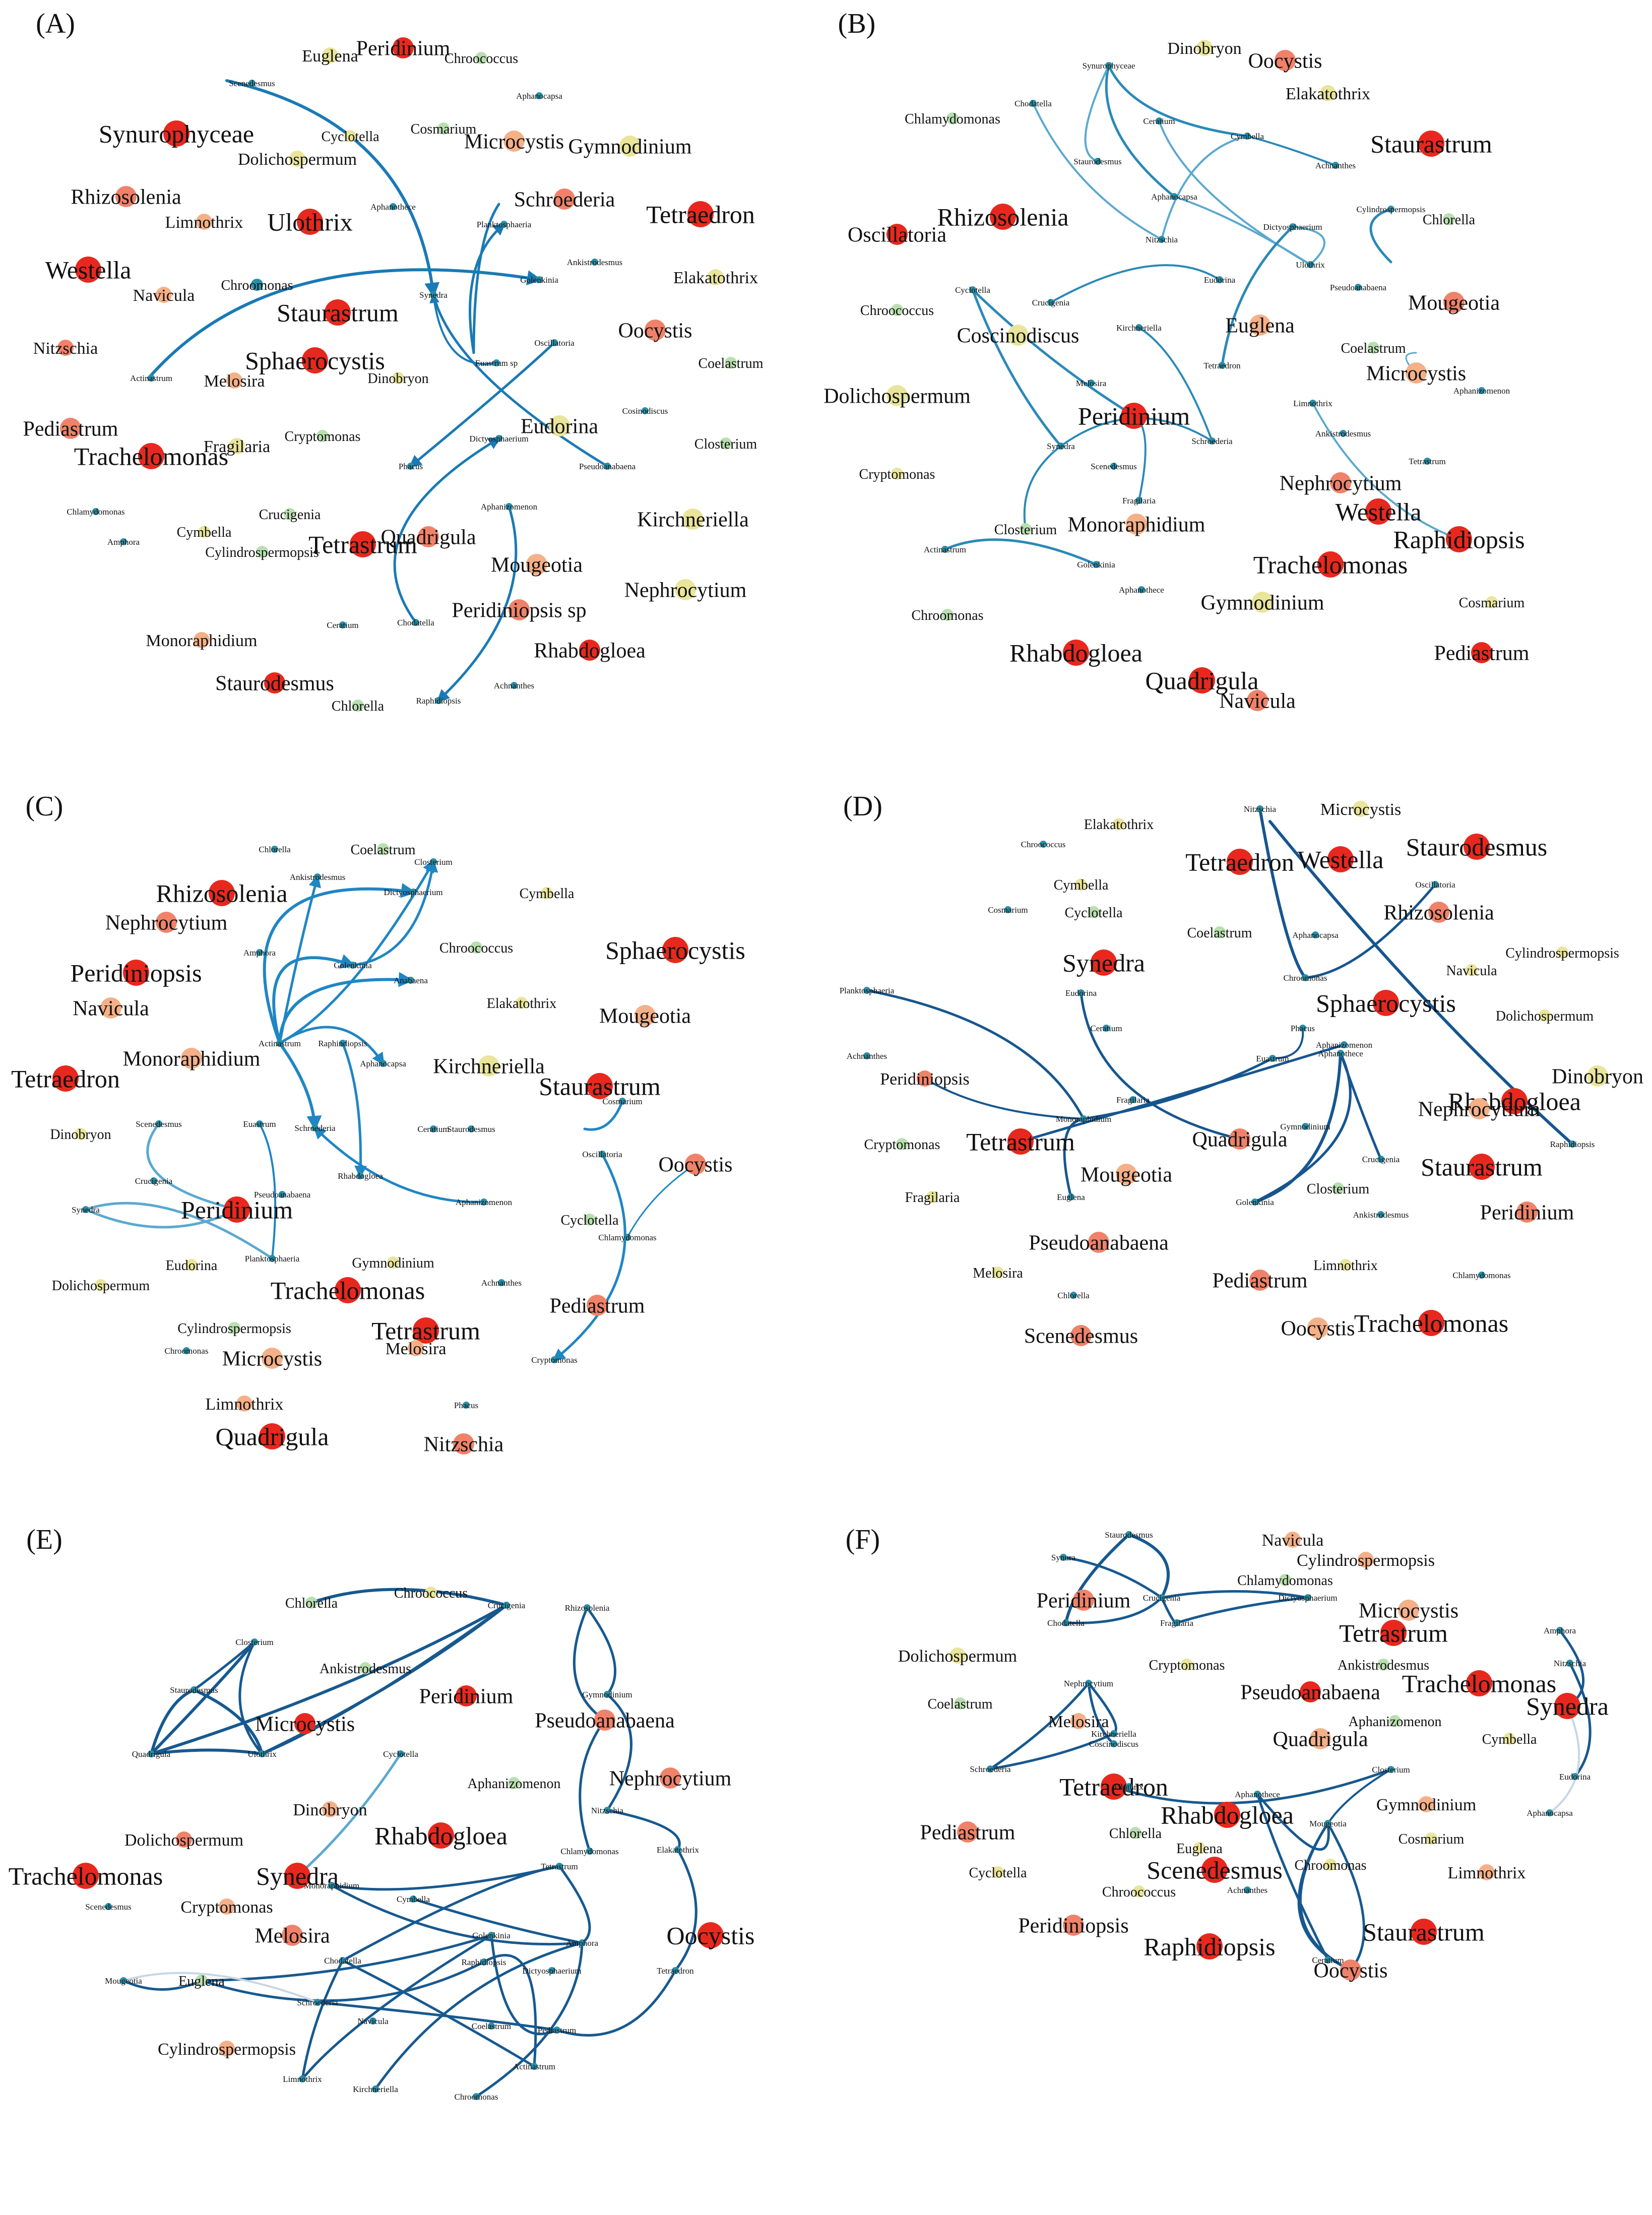 The image size is (1652, 2215). What do you see at coordinates (1379, 512) in the screenshot?
I see `node-label: Westella` at bounding box center [1379, 512].